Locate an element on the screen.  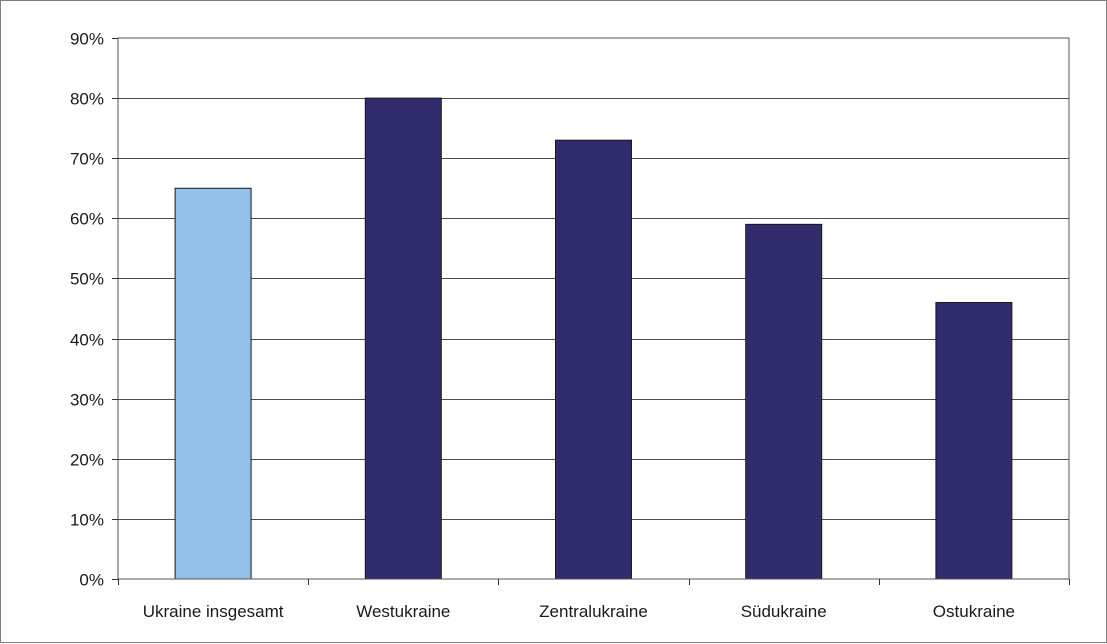
y-tick-label: 30% is located at coordinates (87, 400).